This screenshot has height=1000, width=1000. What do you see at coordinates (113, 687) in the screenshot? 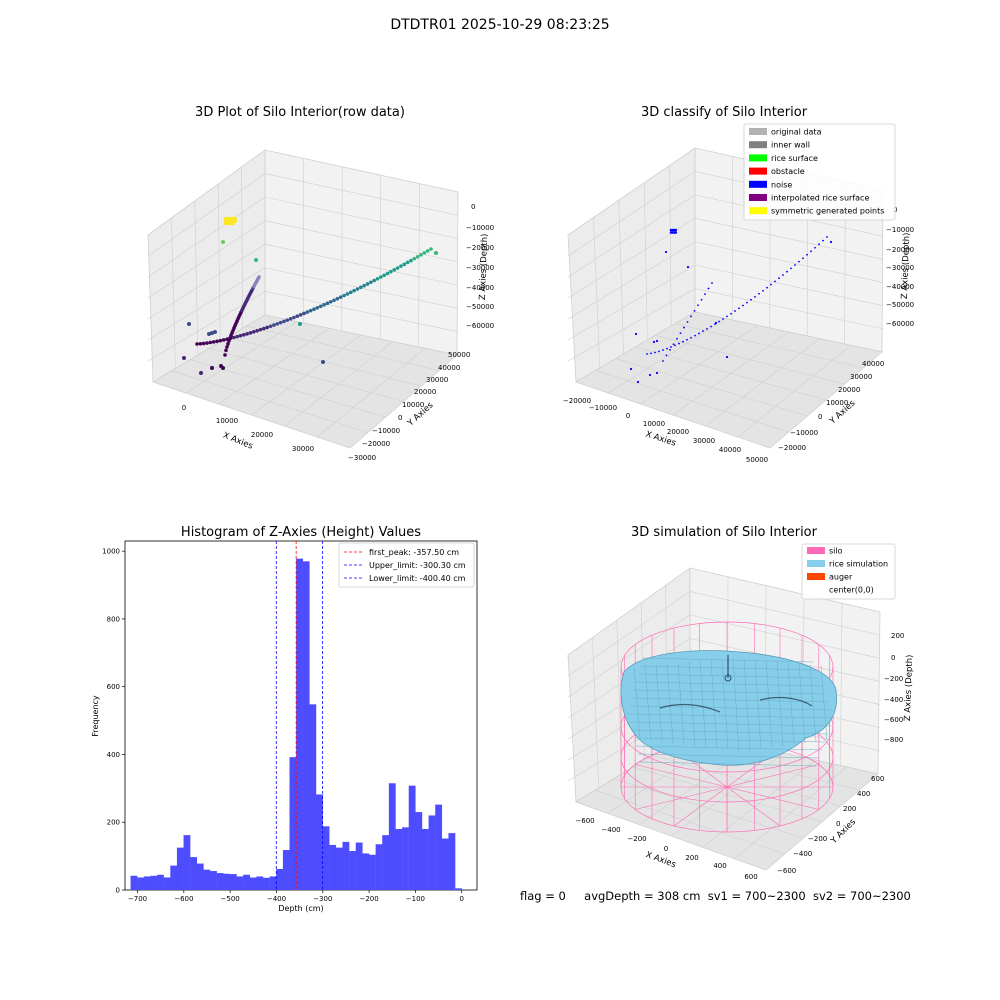
I see `hist-ytick-label: 600` at bounding box center [113, 687].